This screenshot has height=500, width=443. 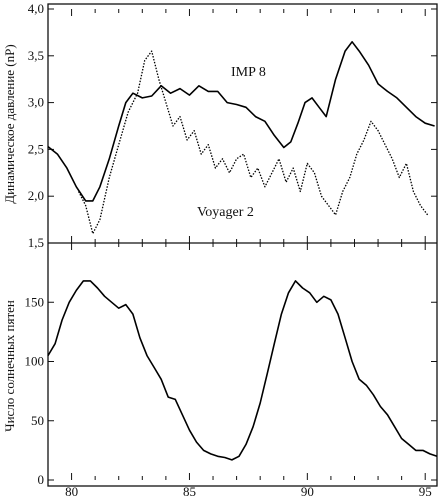 What do you see at coordinates (35, 301) in the screenshot?
I see `y-tick-label: 150` at bounding box center [35, 301].